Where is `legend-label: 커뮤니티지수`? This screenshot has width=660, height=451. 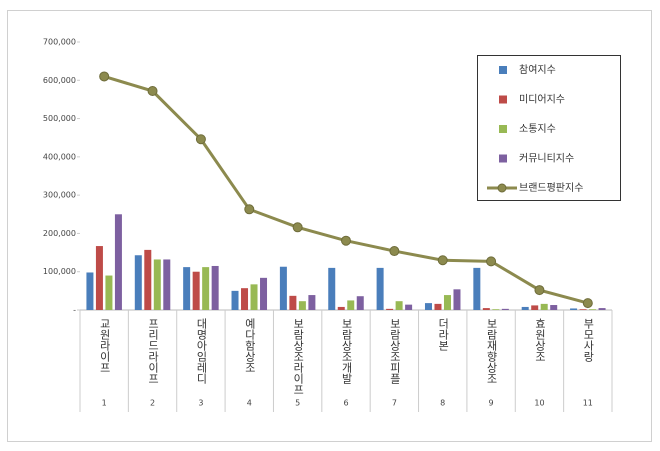
legend-label: 커뮤니티지수 is located at coordinates (546, 159).